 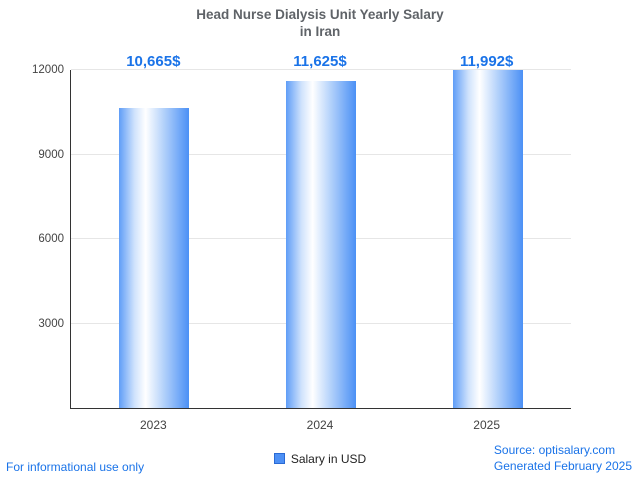 I want to click on y-axis-tick-label: 3000, so click(x=51, y=323).